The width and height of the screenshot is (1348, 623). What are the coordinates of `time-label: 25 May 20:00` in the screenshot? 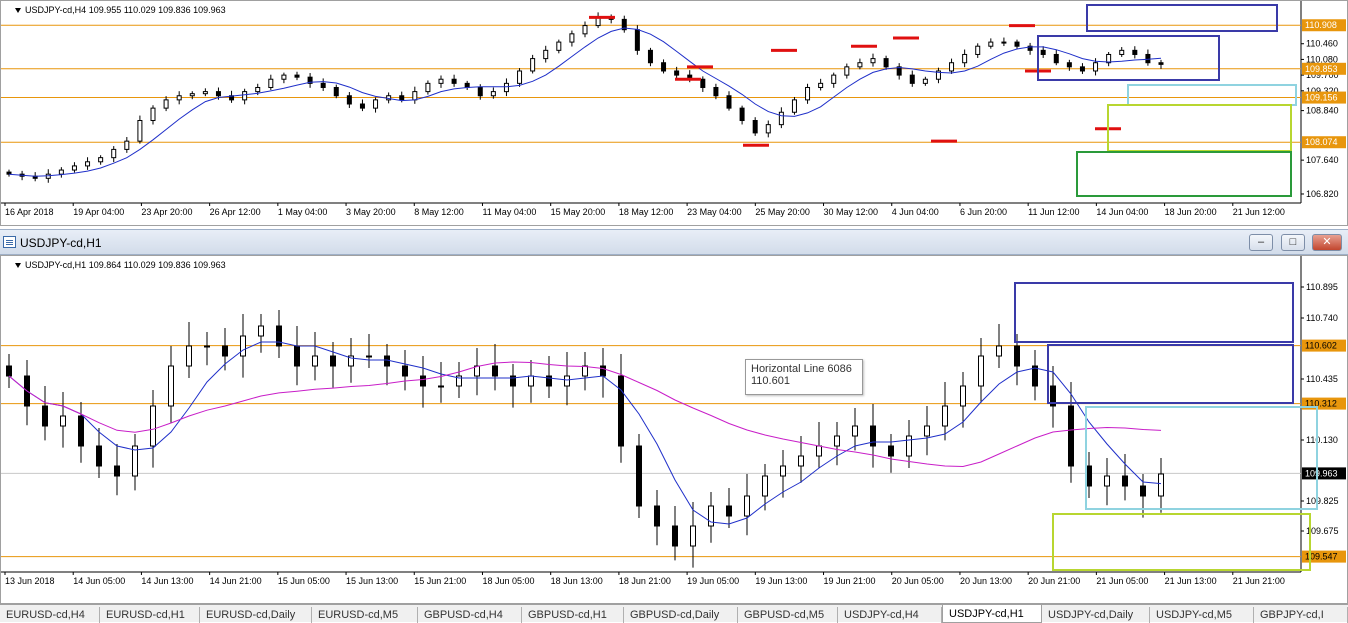 It's located at (782, 212).